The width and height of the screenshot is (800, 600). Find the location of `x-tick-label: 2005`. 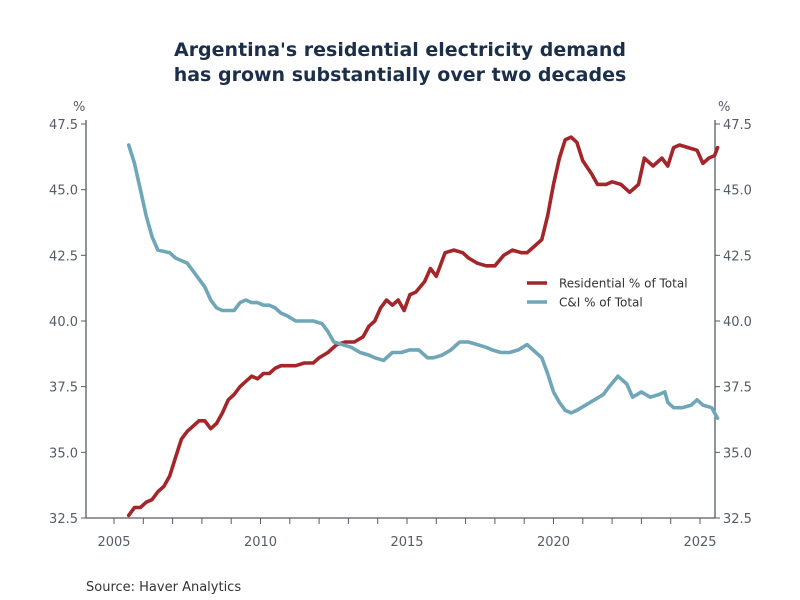

x-tick-label: 2005 is located at coordinates (113, 542).